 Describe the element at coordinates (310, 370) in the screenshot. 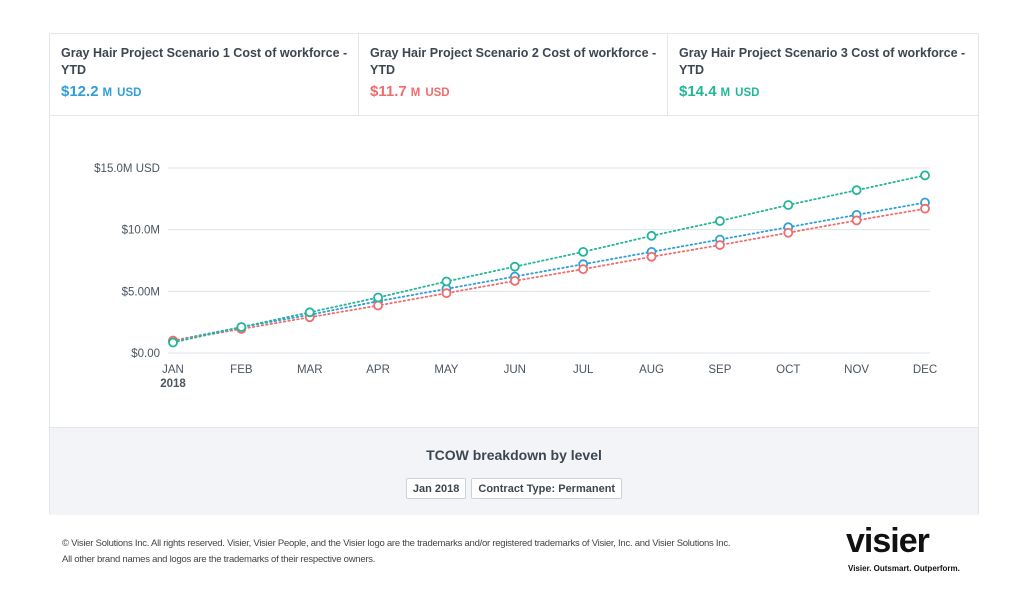

I see `x-tick-label: MAR` at that location.